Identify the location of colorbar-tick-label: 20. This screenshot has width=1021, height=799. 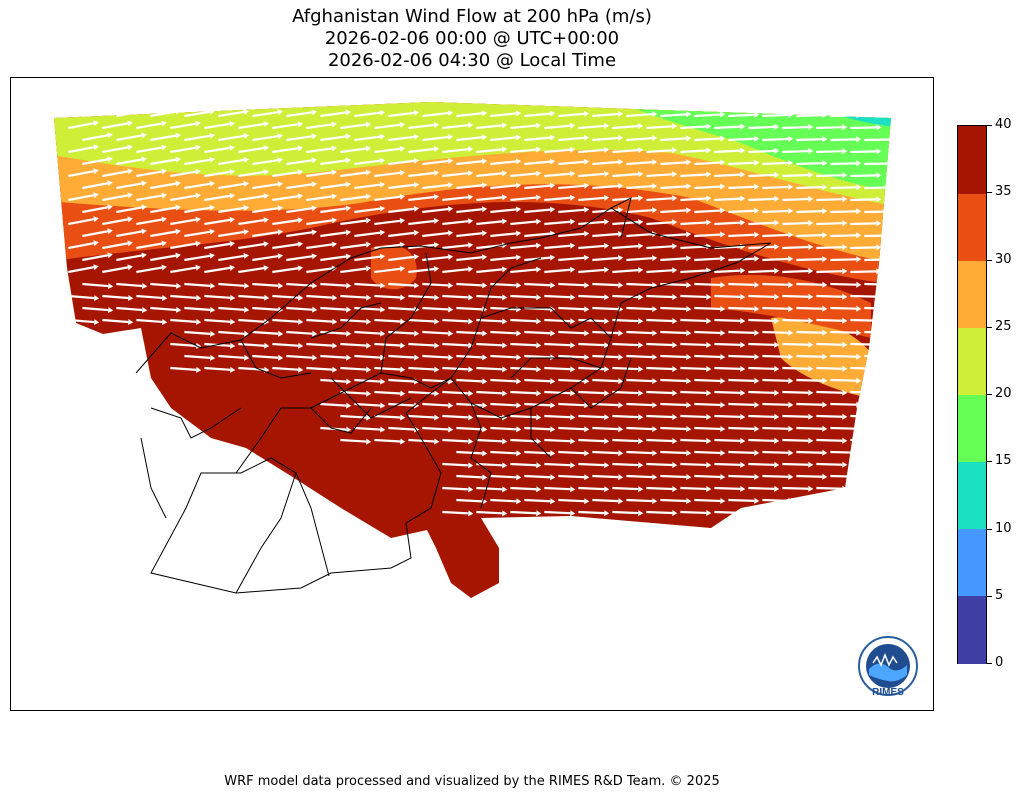
(1003, 393).